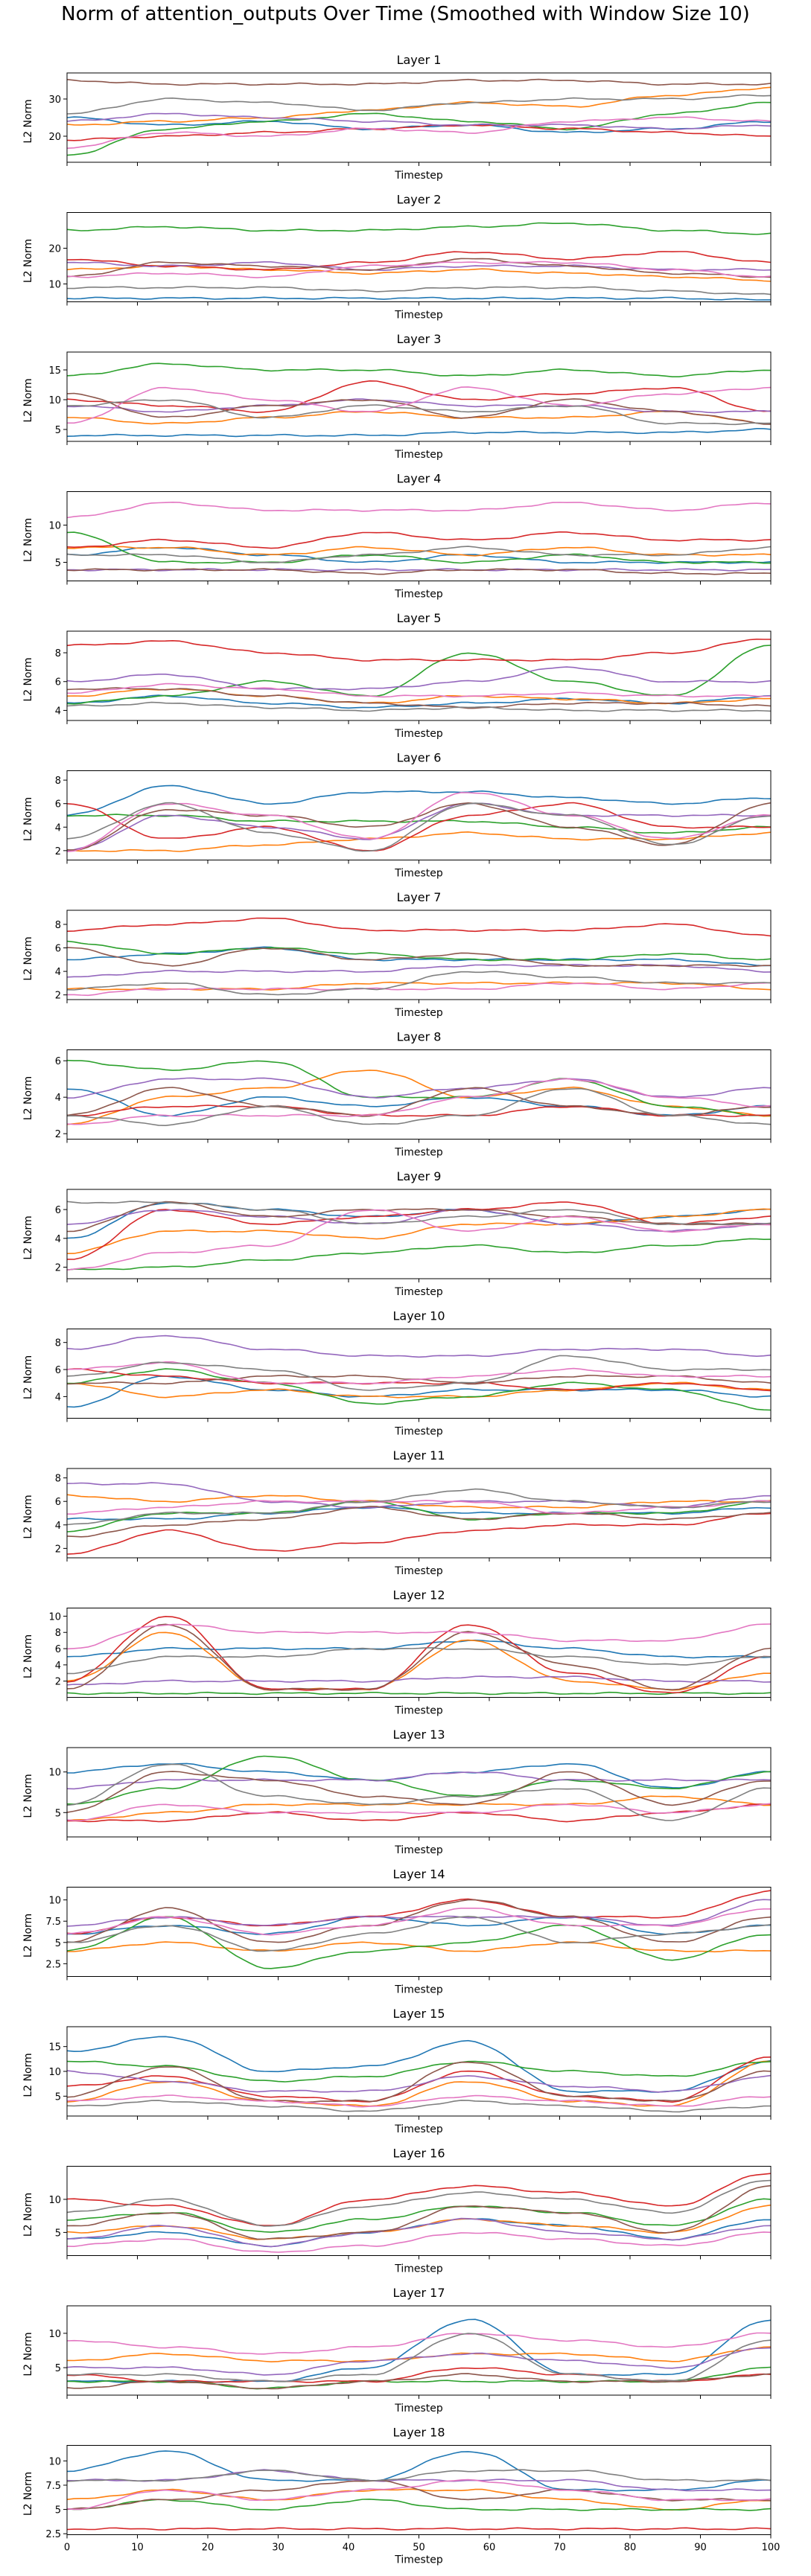 The height and width of the screenshot is (2576, 811). What do you see at coordinates (419, 479) in the screenshot?
I see `panel-title: Layer 4` at bounding box center [419, 479].